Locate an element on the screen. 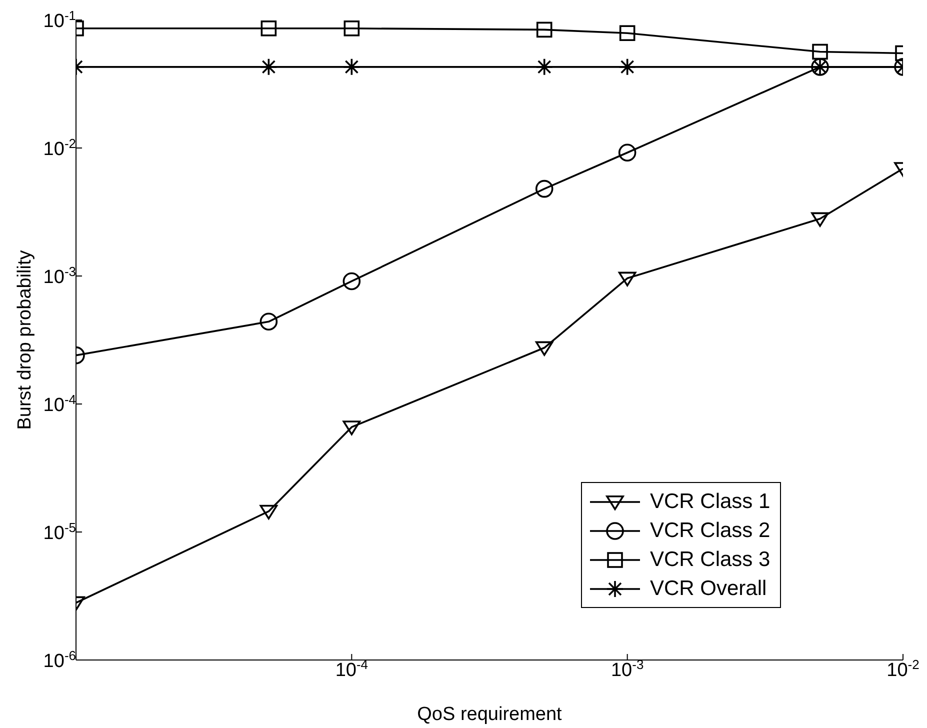 The height and width of the screenshot is (728, 927). y-tick-label: 10$^{-2}$ is located at coordinates (59, 148).